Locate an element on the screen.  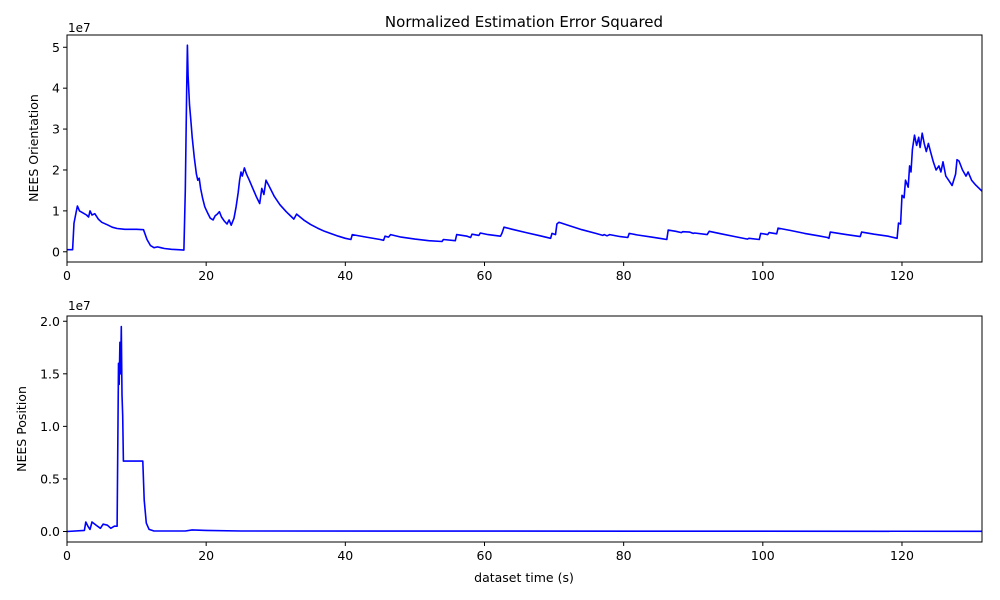
x-axis-label: dataset time (s) is located at coordinates (524, 577).